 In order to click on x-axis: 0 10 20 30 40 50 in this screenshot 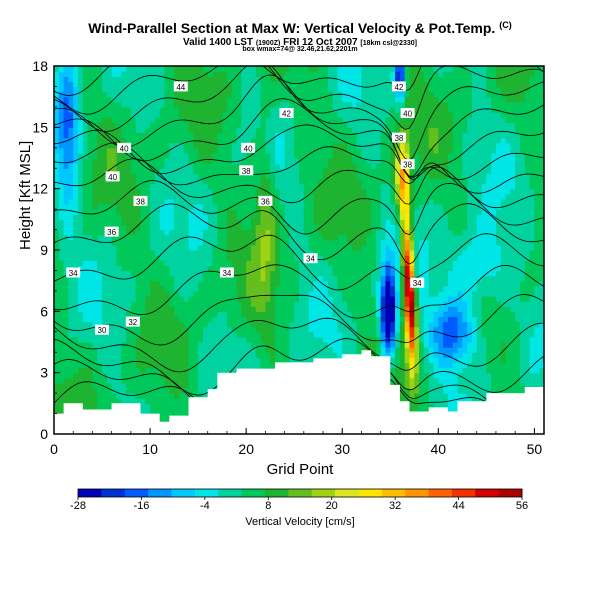, I will do `click(296, 442)`.